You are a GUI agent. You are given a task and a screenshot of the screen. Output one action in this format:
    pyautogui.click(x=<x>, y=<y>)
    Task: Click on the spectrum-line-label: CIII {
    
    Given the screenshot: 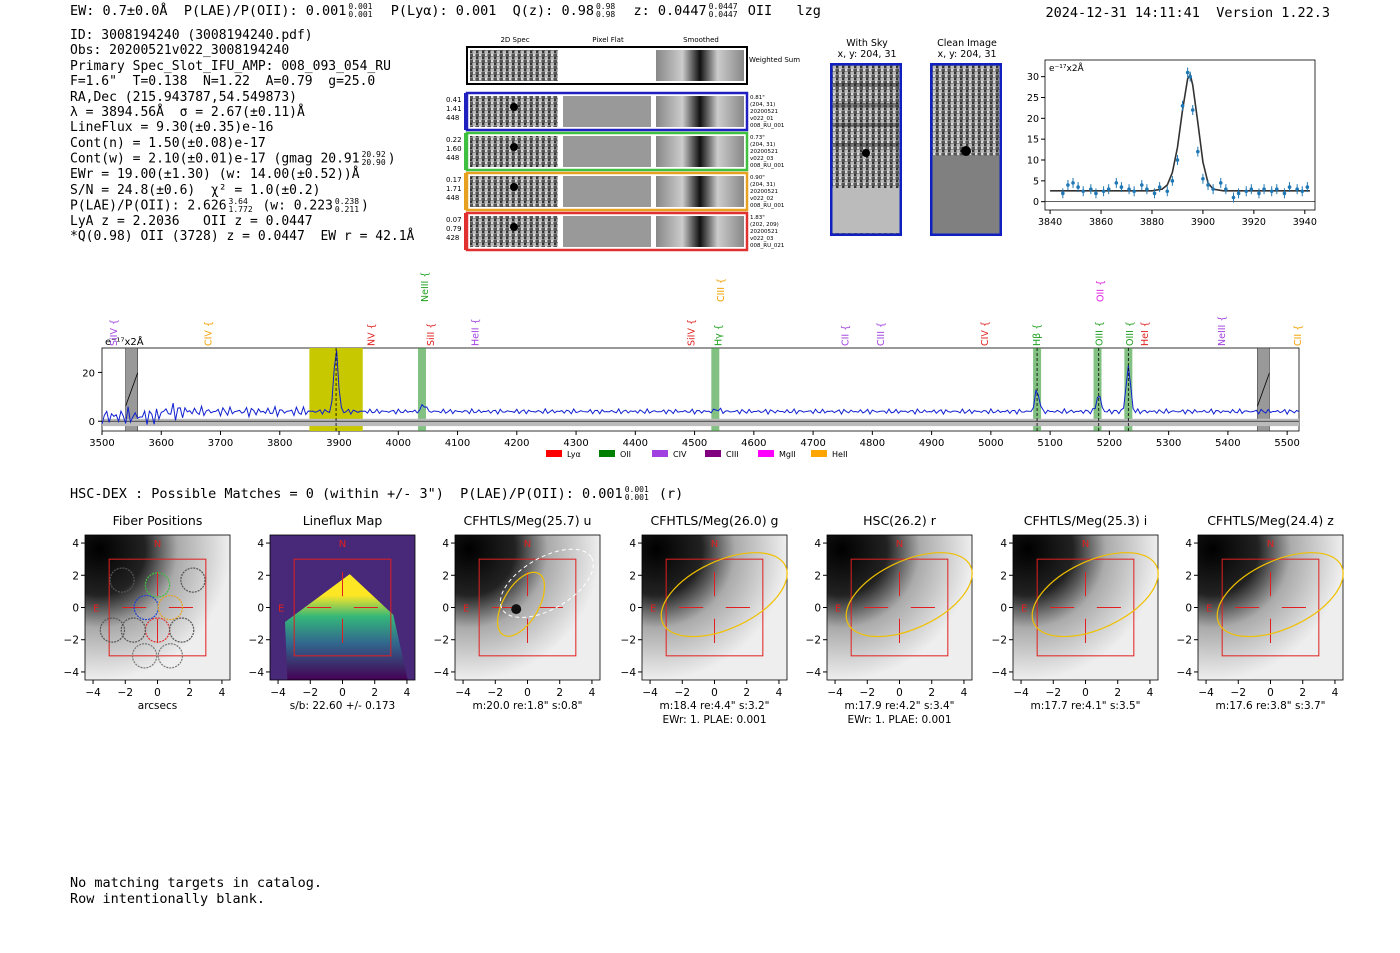 What is the action you would take?
    pyautogui.click(x=721, y=290)
    